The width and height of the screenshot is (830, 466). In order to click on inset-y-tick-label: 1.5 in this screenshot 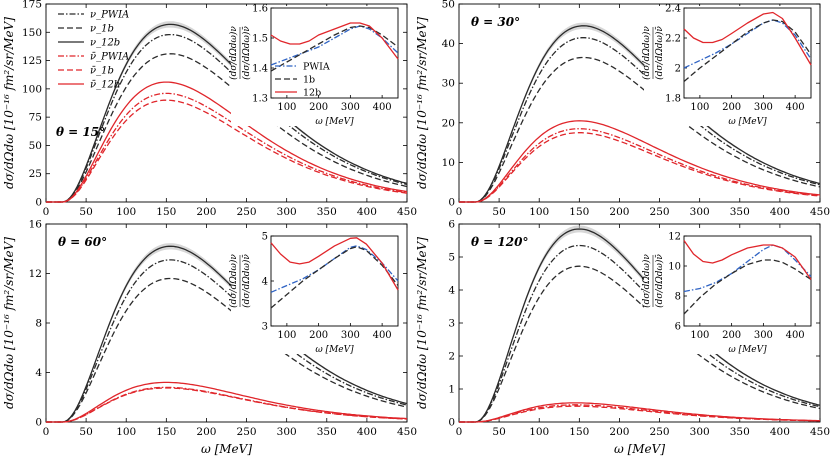, I will do `click(260, 39)`.